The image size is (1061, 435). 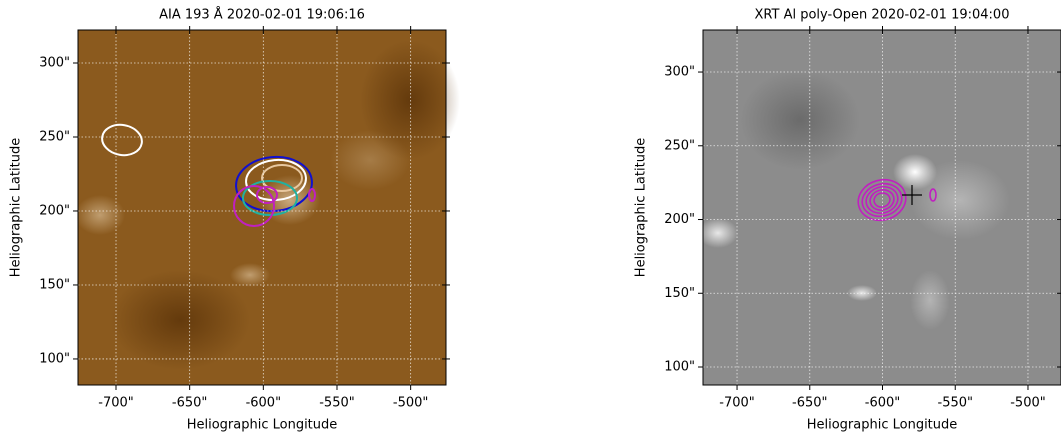 What do you see at coordinates (262, 15) in the screenshot?
I see `chart-title: AIA 193 Å 2020-02-01 19:06:16` at bounding box center [262, 15].